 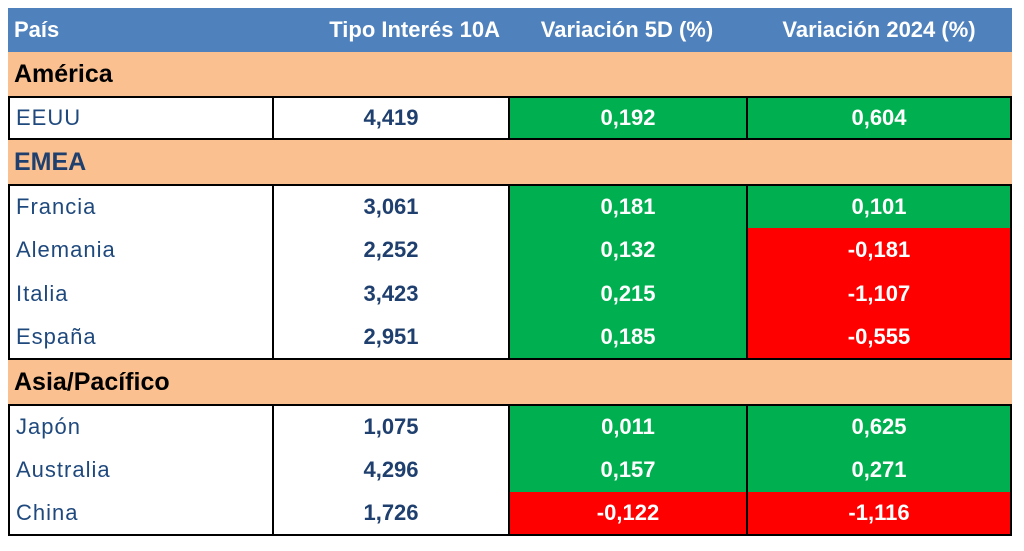 I want to click on cell-country: China, so click(x=140, y=514).